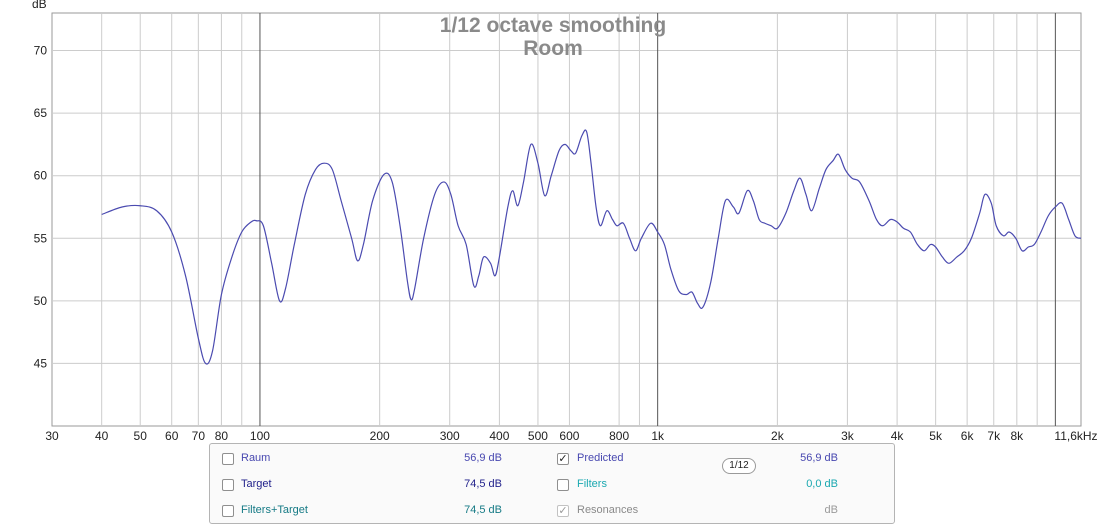  Describe the element at coordinates (102, 436) in the screenshot. I see `x-tick-label: 40` at that location.